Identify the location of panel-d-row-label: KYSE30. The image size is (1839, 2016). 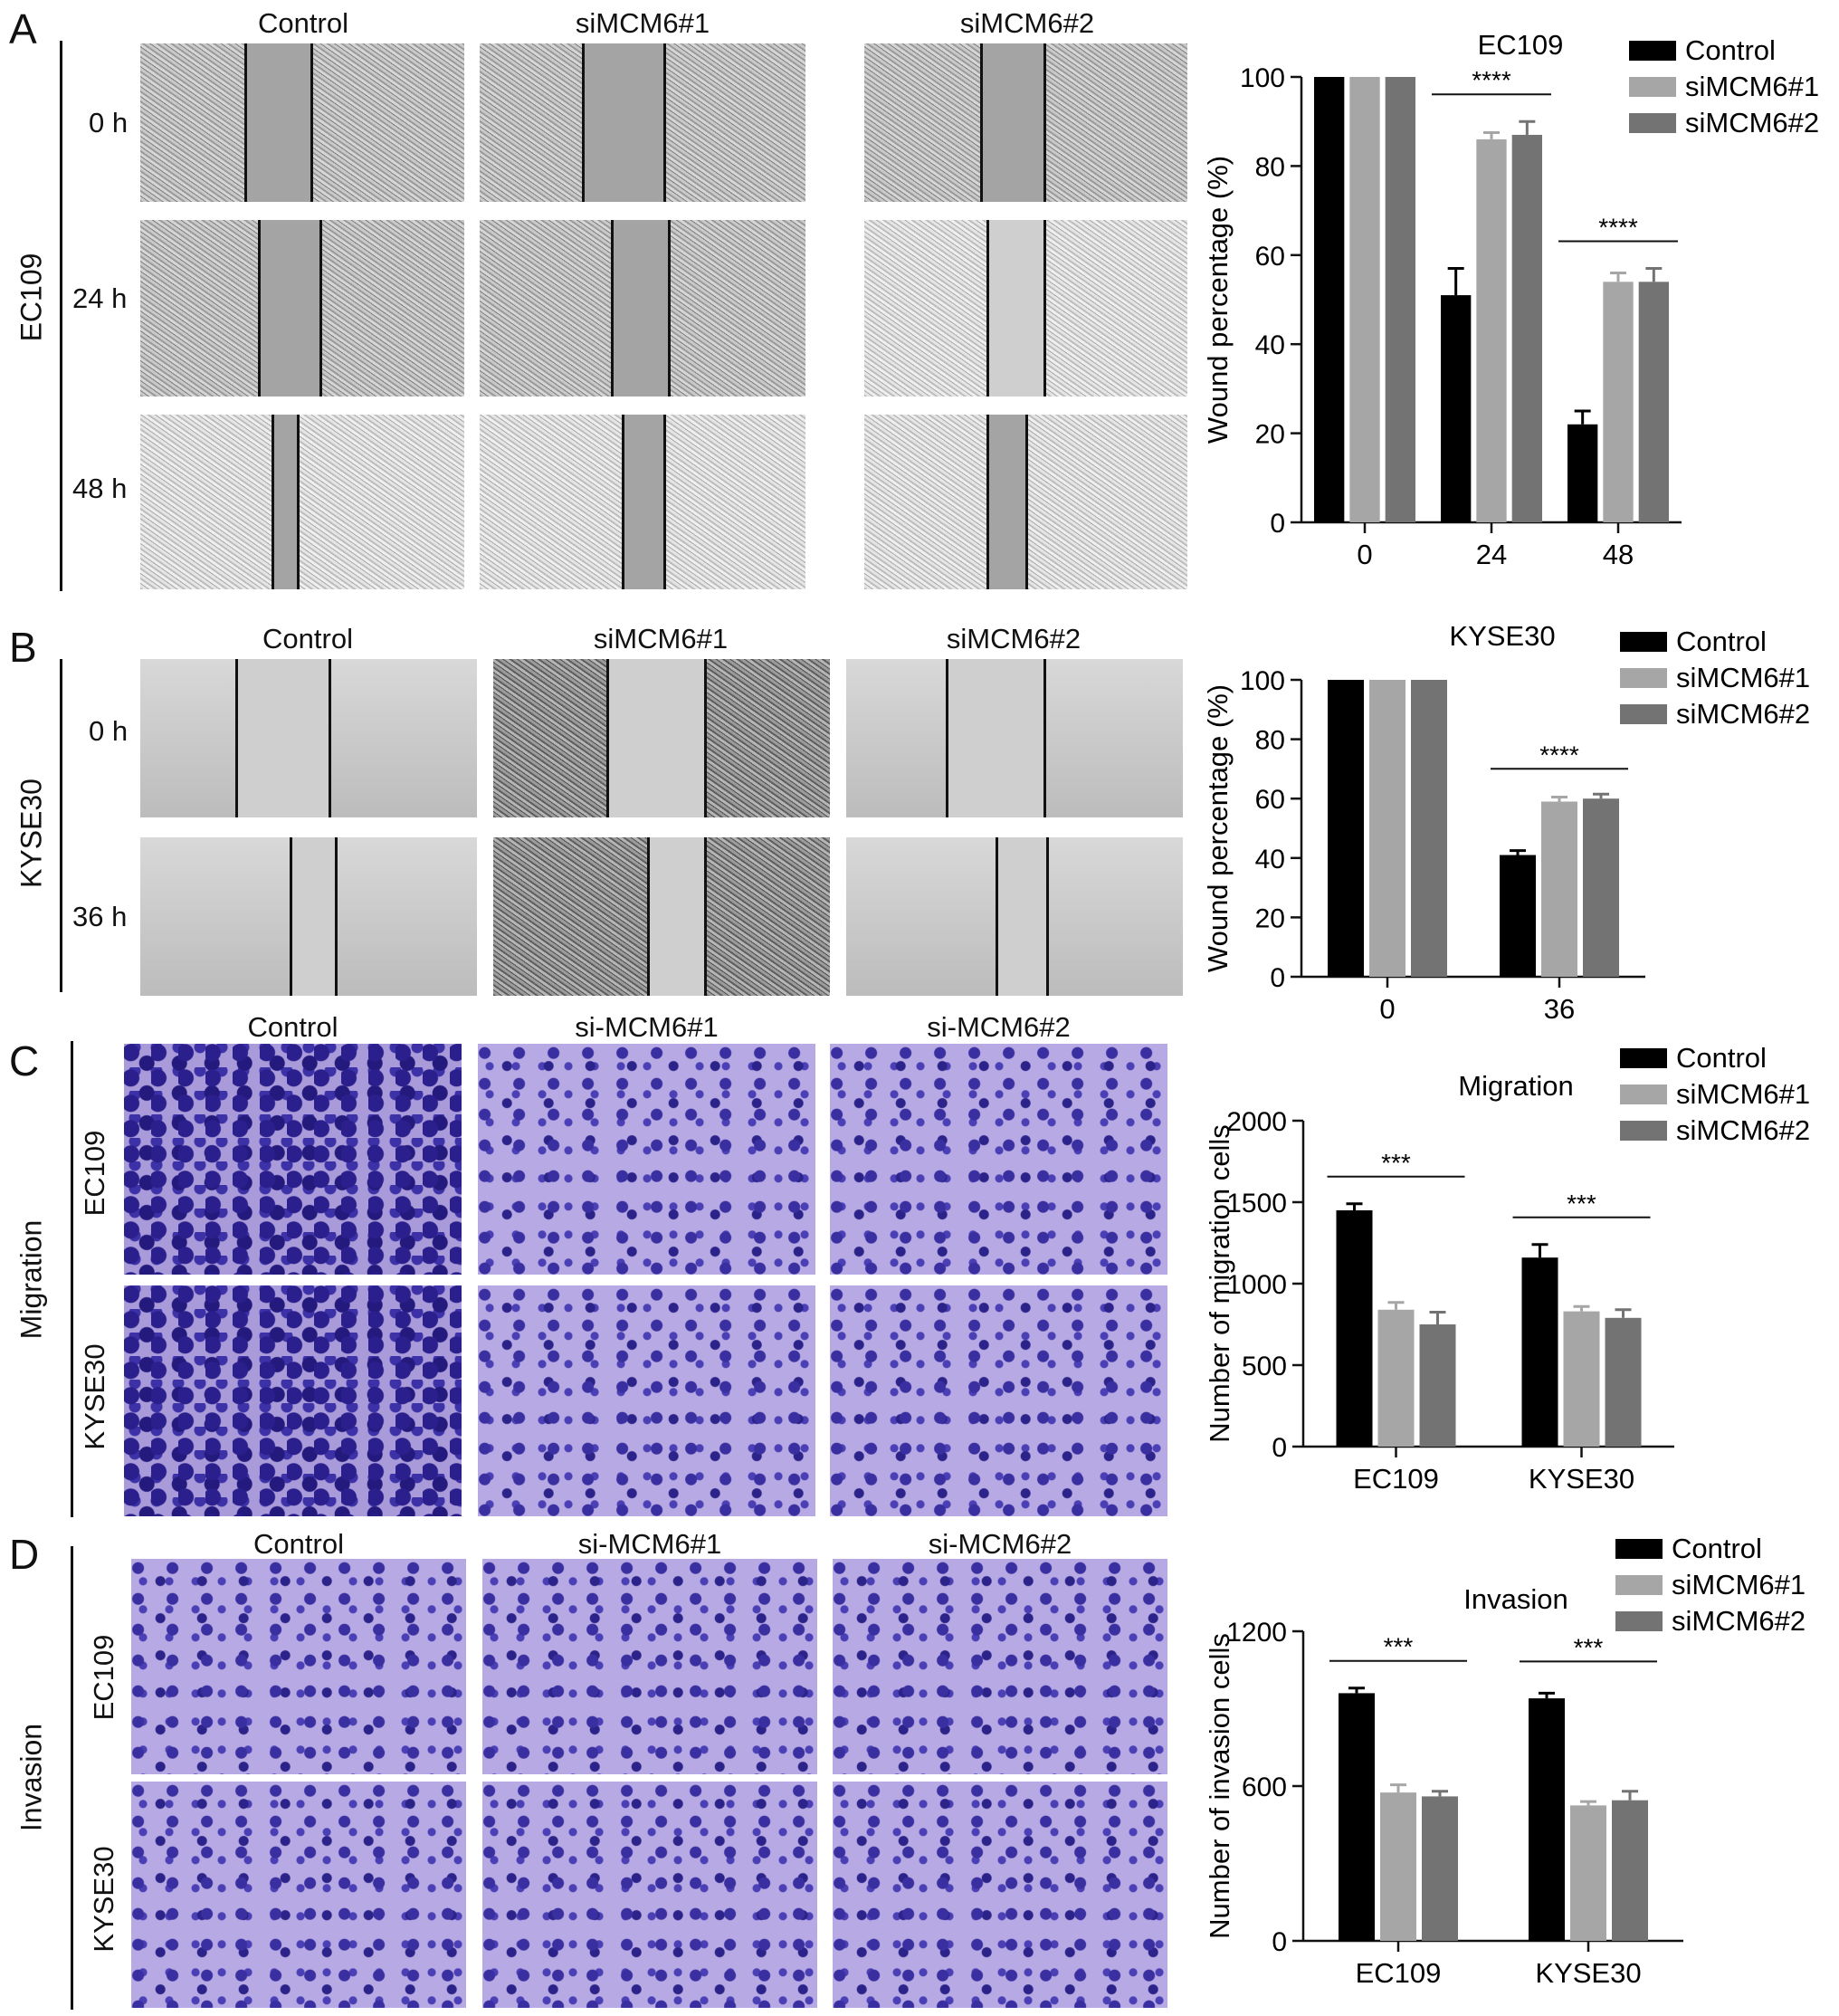
(103, 1899).